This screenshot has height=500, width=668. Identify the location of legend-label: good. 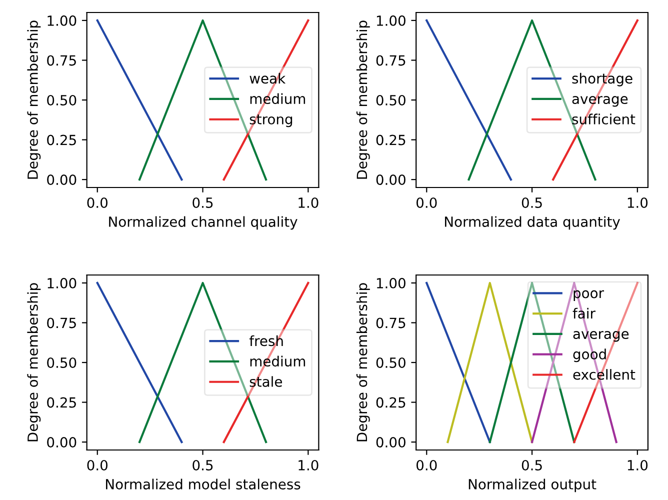
(589, 355).